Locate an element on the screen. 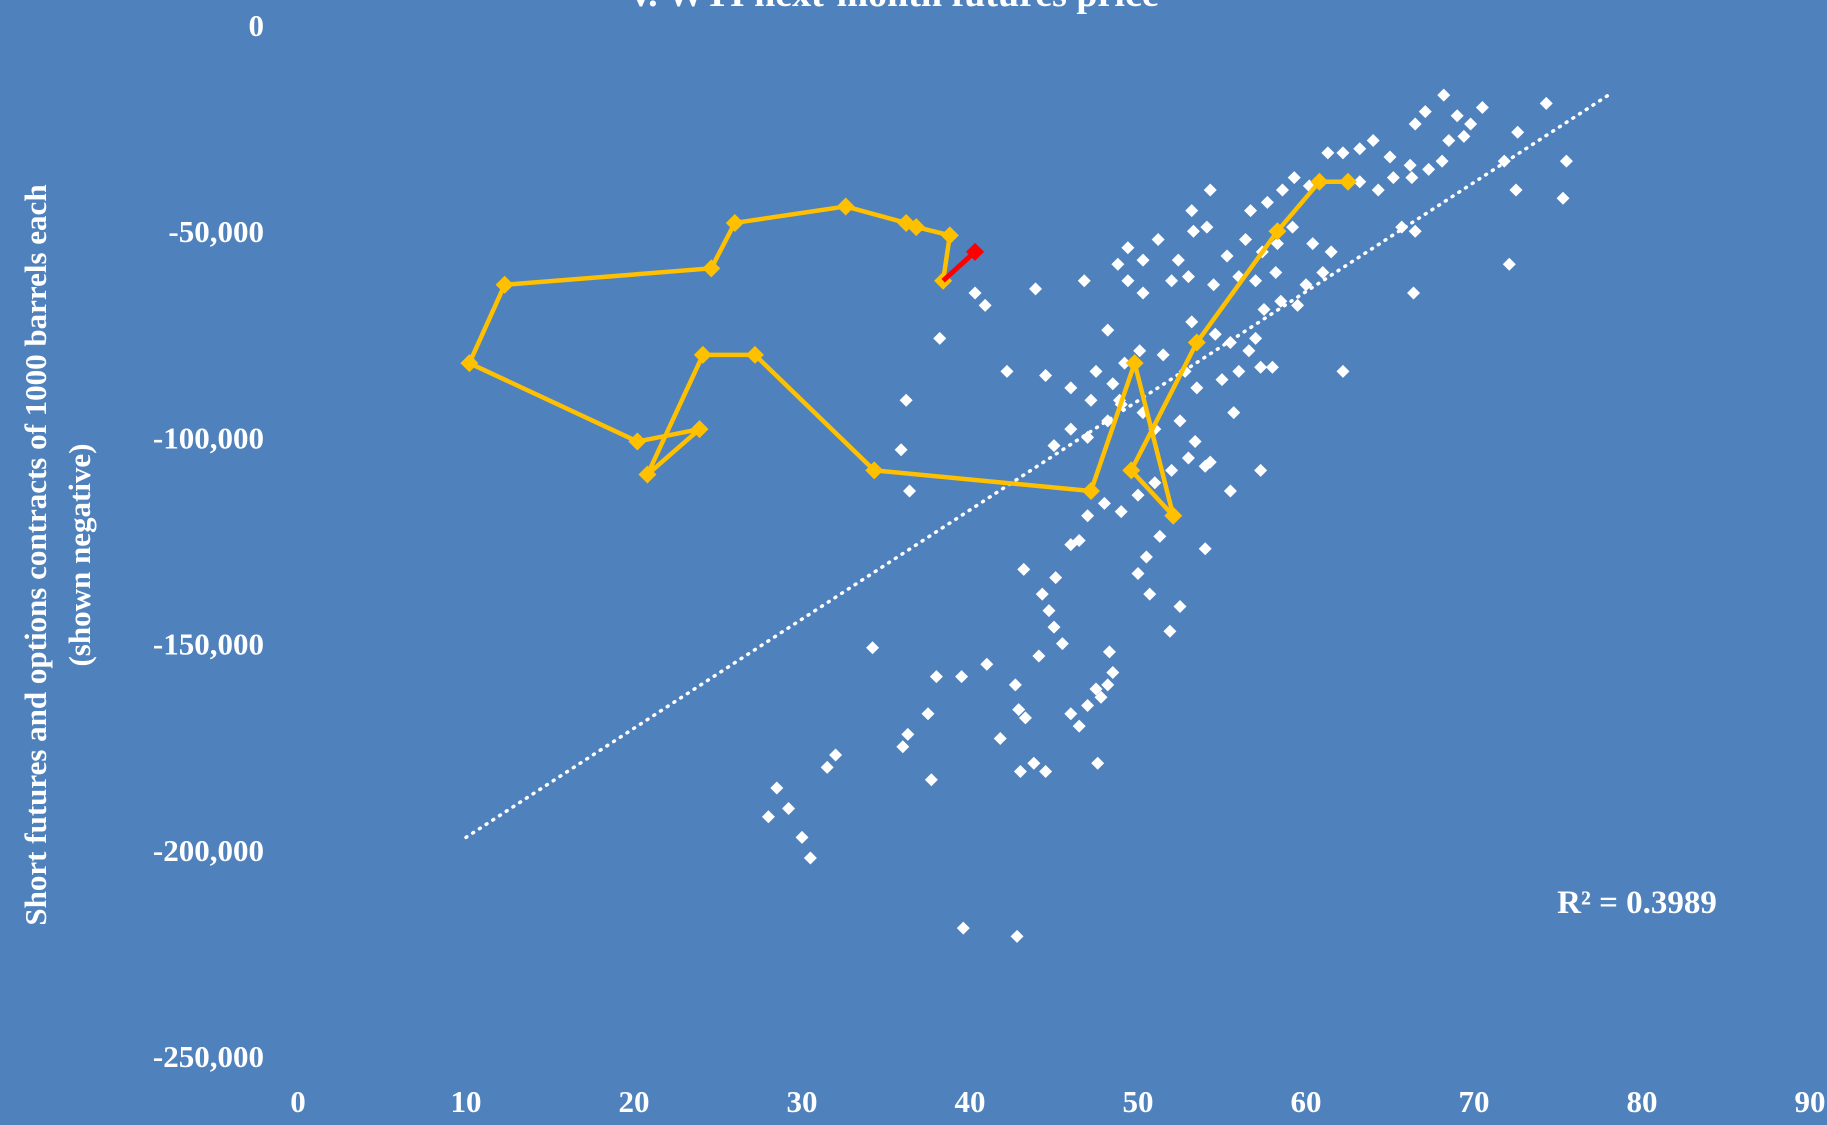 The height and width of the screenshot is (1125, 1827). y-tick-label: -250,000 is located at coordinates (208, 1056).